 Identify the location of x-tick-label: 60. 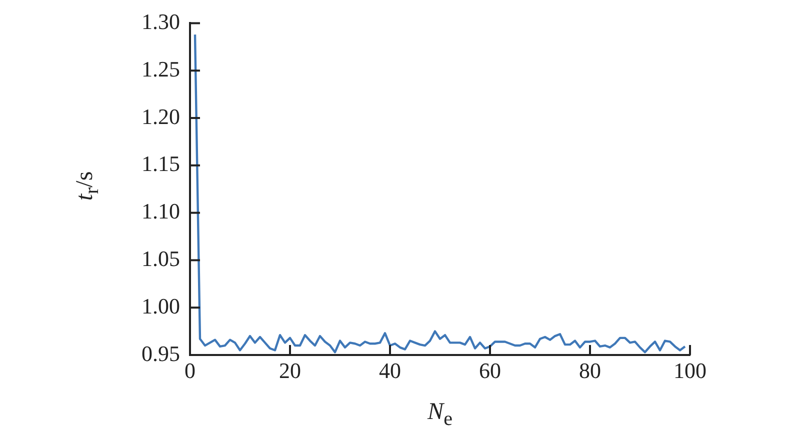
(490, 370).